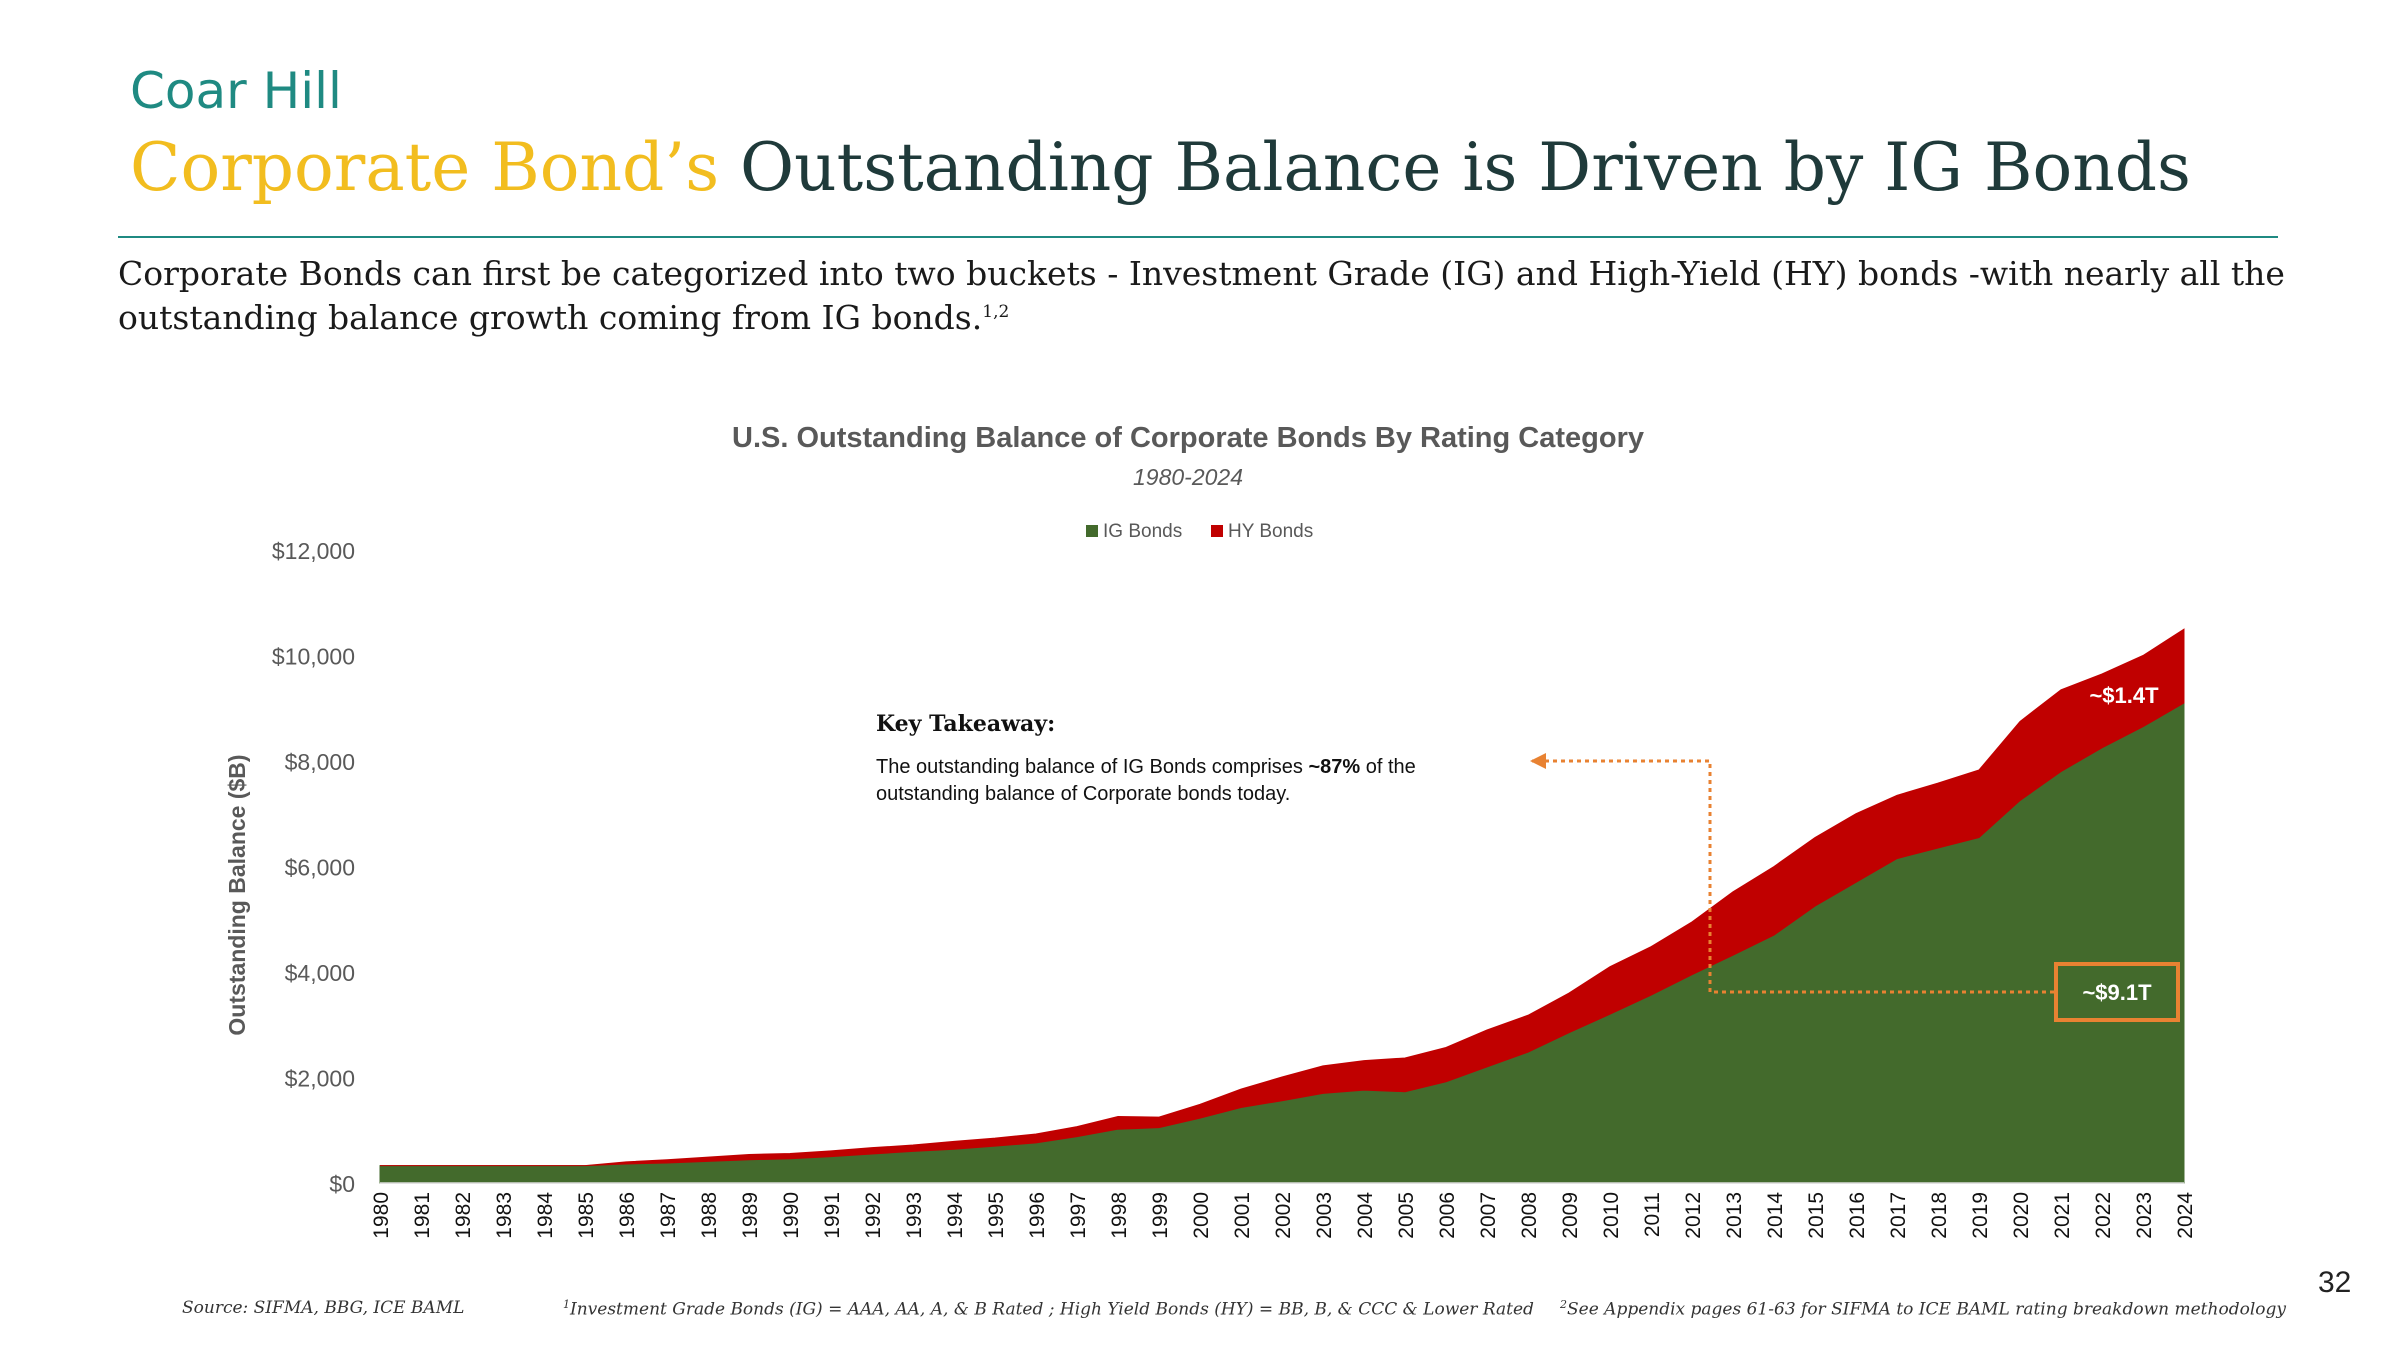  Describe the element at coordinates (1898, 1215) in the screenshot. I see `x-tick-label: 2017` at that location.